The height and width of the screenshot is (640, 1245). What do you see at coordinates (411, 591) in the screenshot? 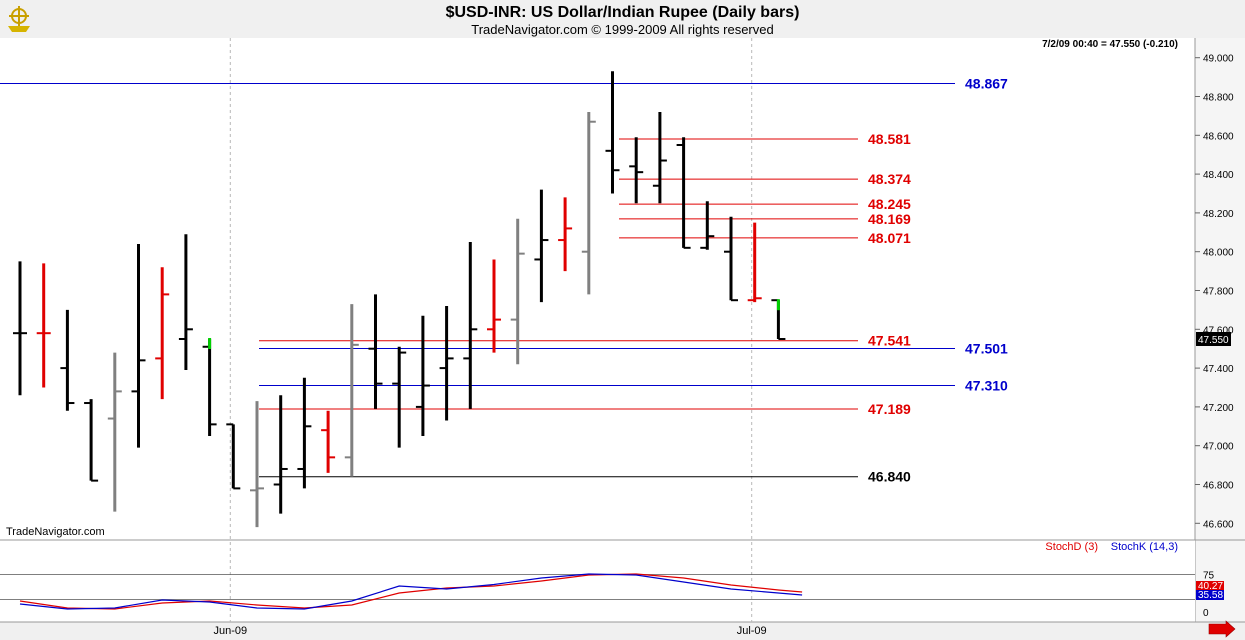
I see `stochastic-series-line` at bounding box center [411, 591].